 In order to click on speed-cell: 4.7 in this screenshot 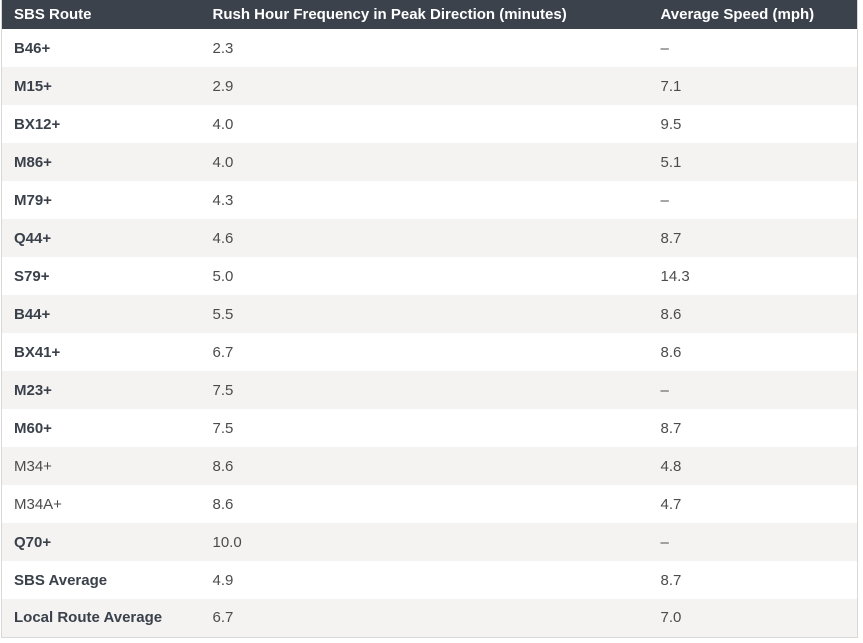, I will do `click(753, 504)`.